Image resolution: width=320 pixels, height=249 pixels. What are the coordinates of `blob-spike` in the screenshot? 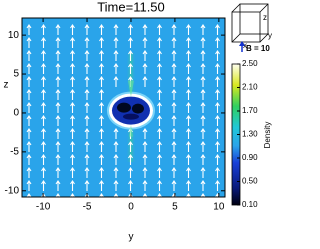 It's located at (130, 88).